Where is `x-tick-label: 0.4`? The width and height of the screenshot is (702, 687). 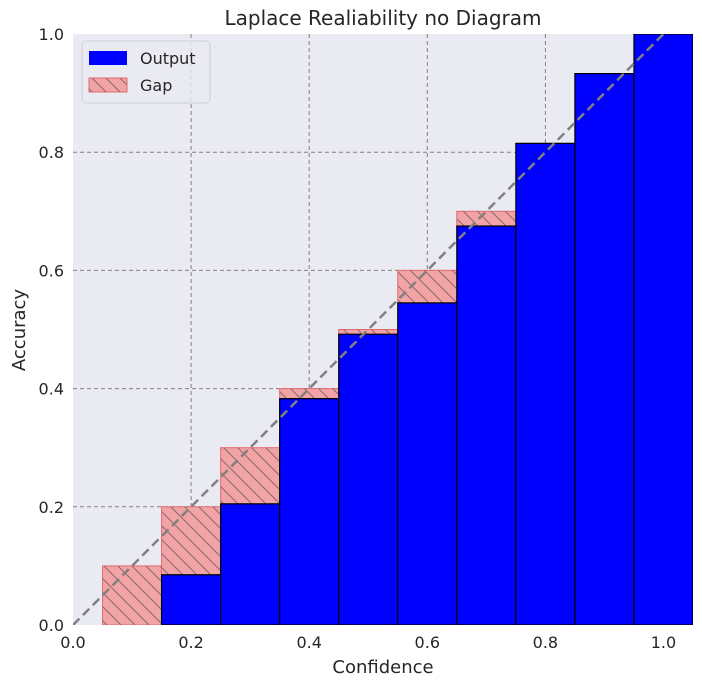 x-tick-label: 0.4 is located at coordinates (308, 642).